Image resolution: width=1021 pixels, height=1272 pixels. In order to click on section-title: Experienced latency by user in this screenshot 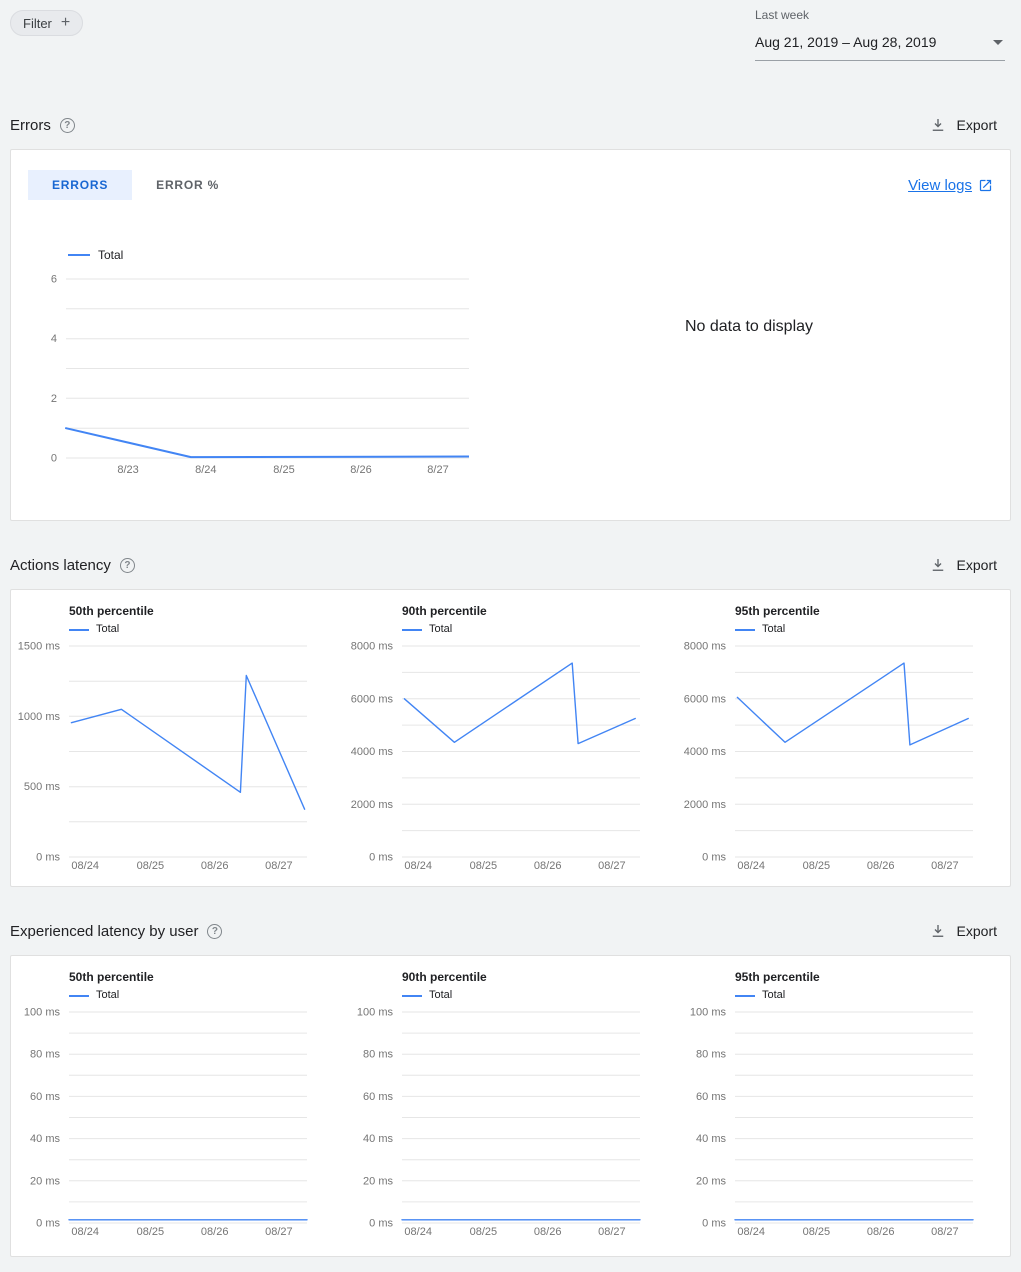, I will do `click(104, 931)`.